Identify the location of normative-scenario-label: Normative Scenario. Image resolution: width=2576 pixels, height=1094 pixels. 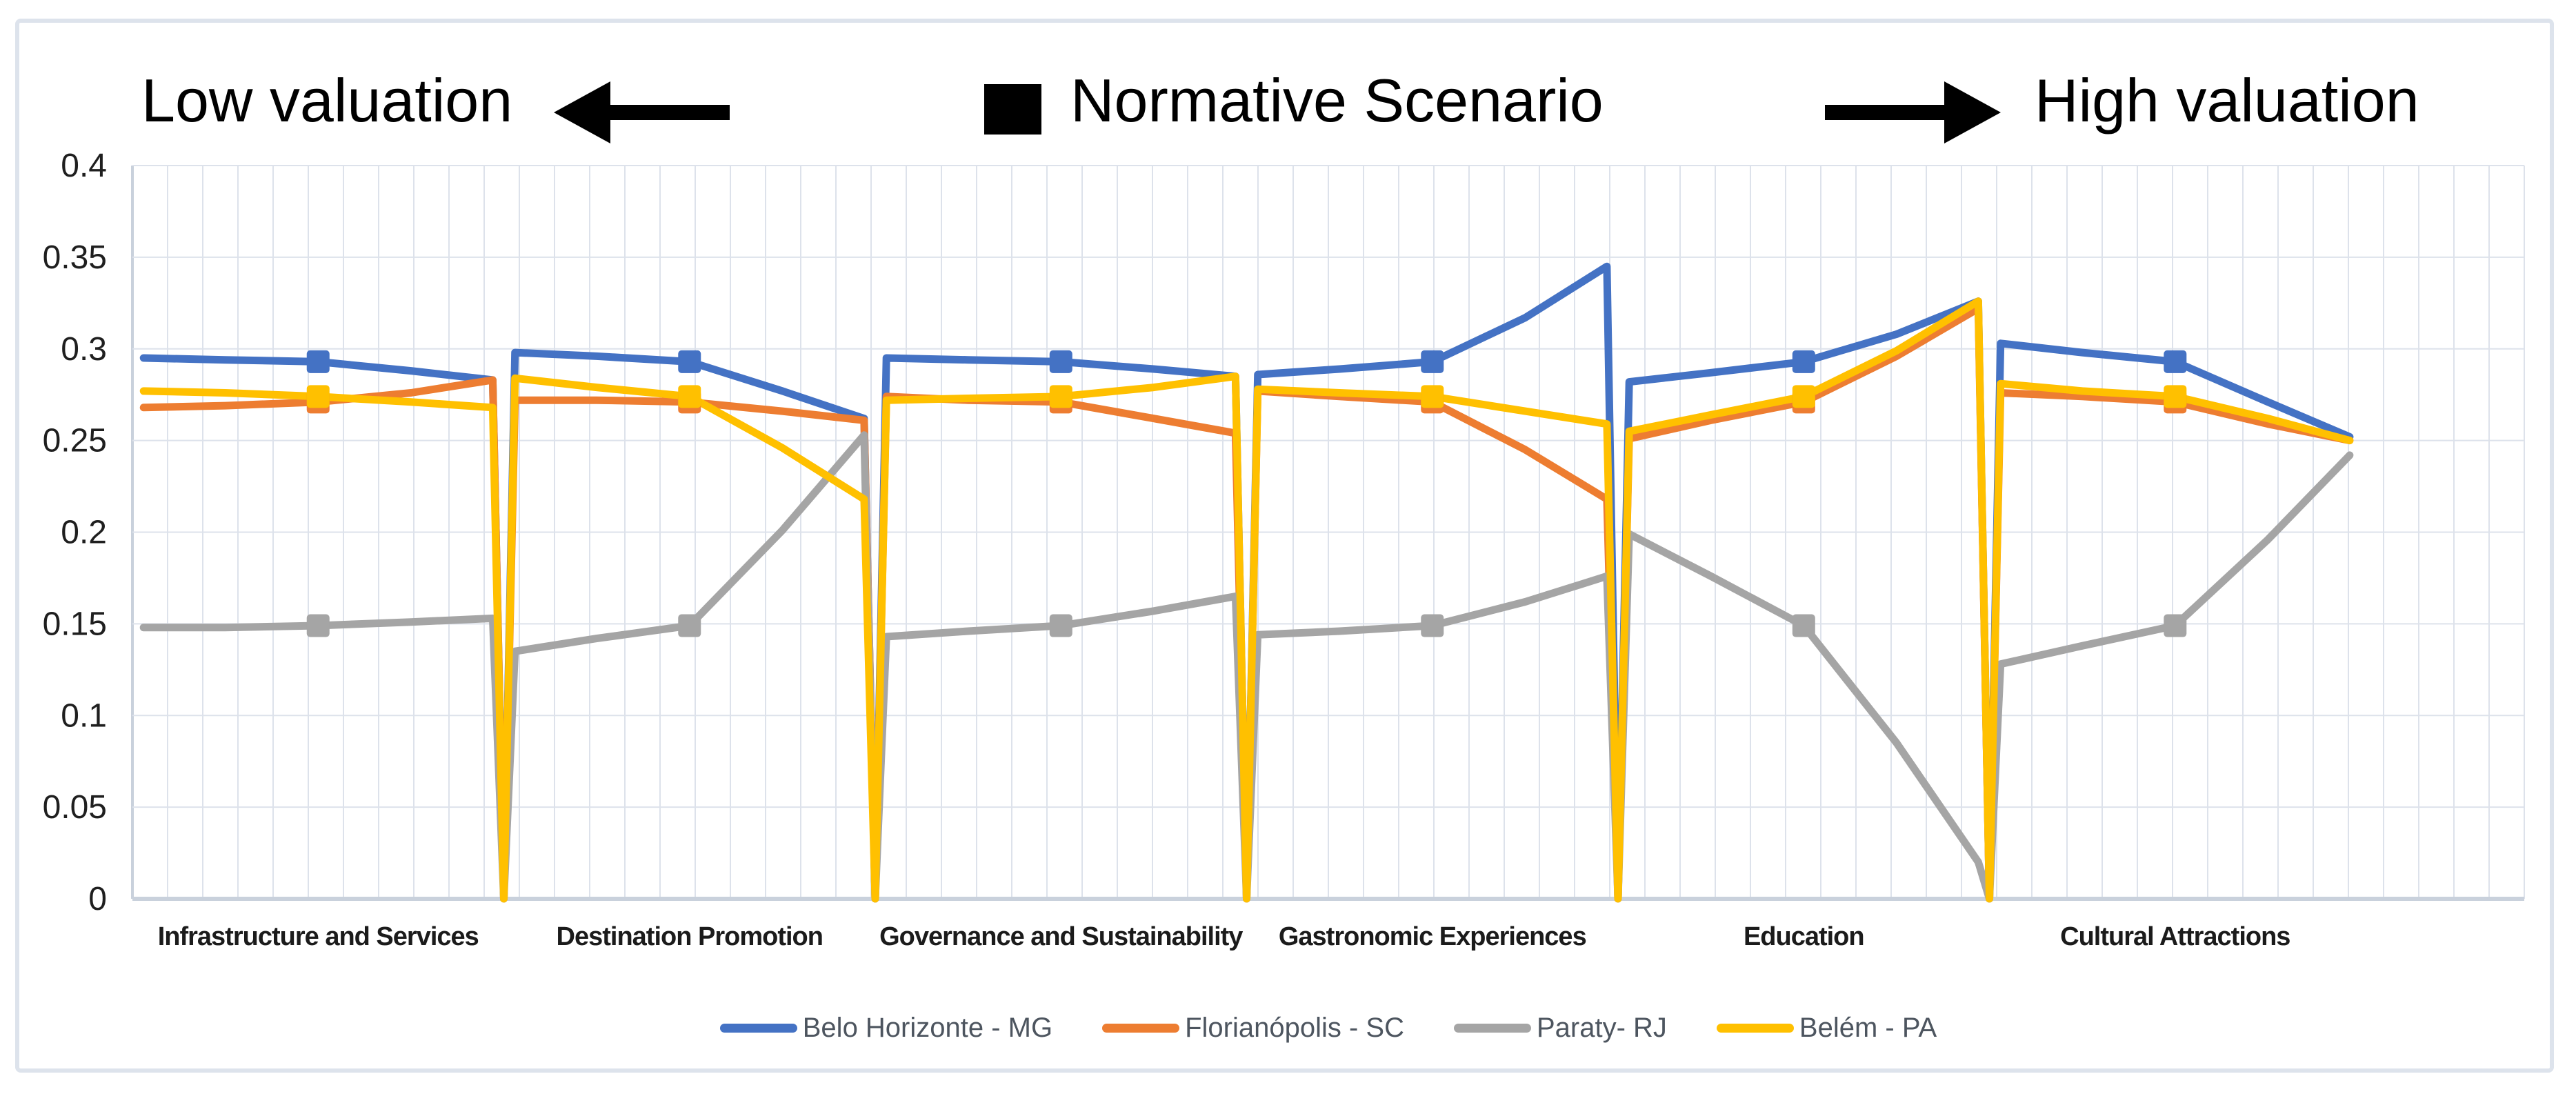
(1337, 101).